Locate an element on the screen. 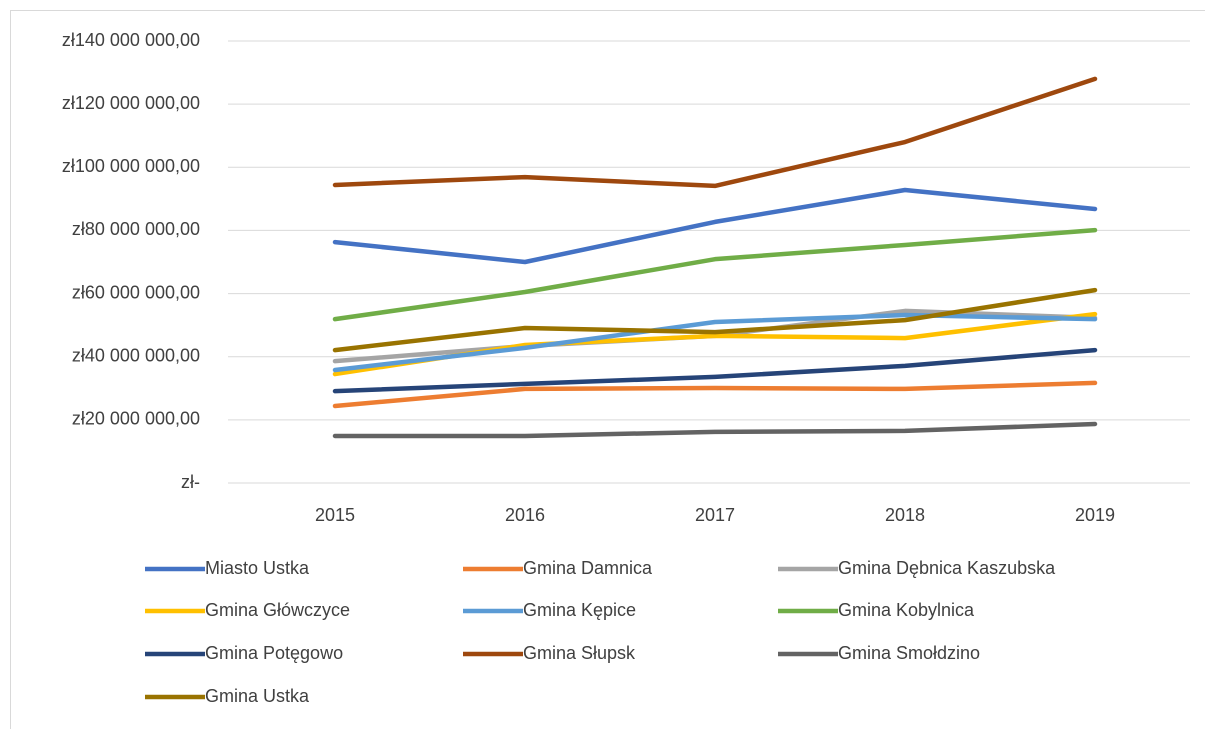 This screenshot has height=734, width=1205. legend-label: Miasto Ustka is located at coordinates (257, 568).